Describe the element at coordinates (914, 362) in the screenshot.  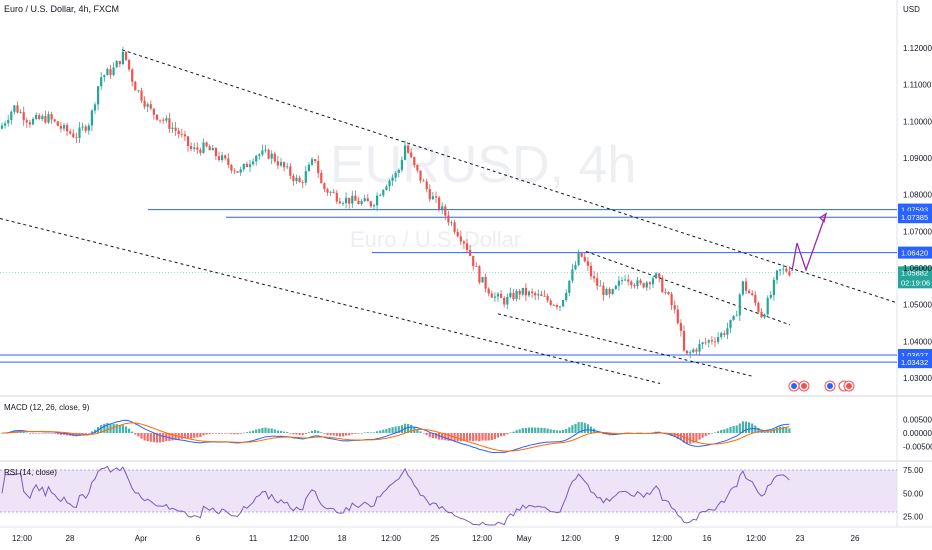
I see `level-price-label: 1.03432` at that location.